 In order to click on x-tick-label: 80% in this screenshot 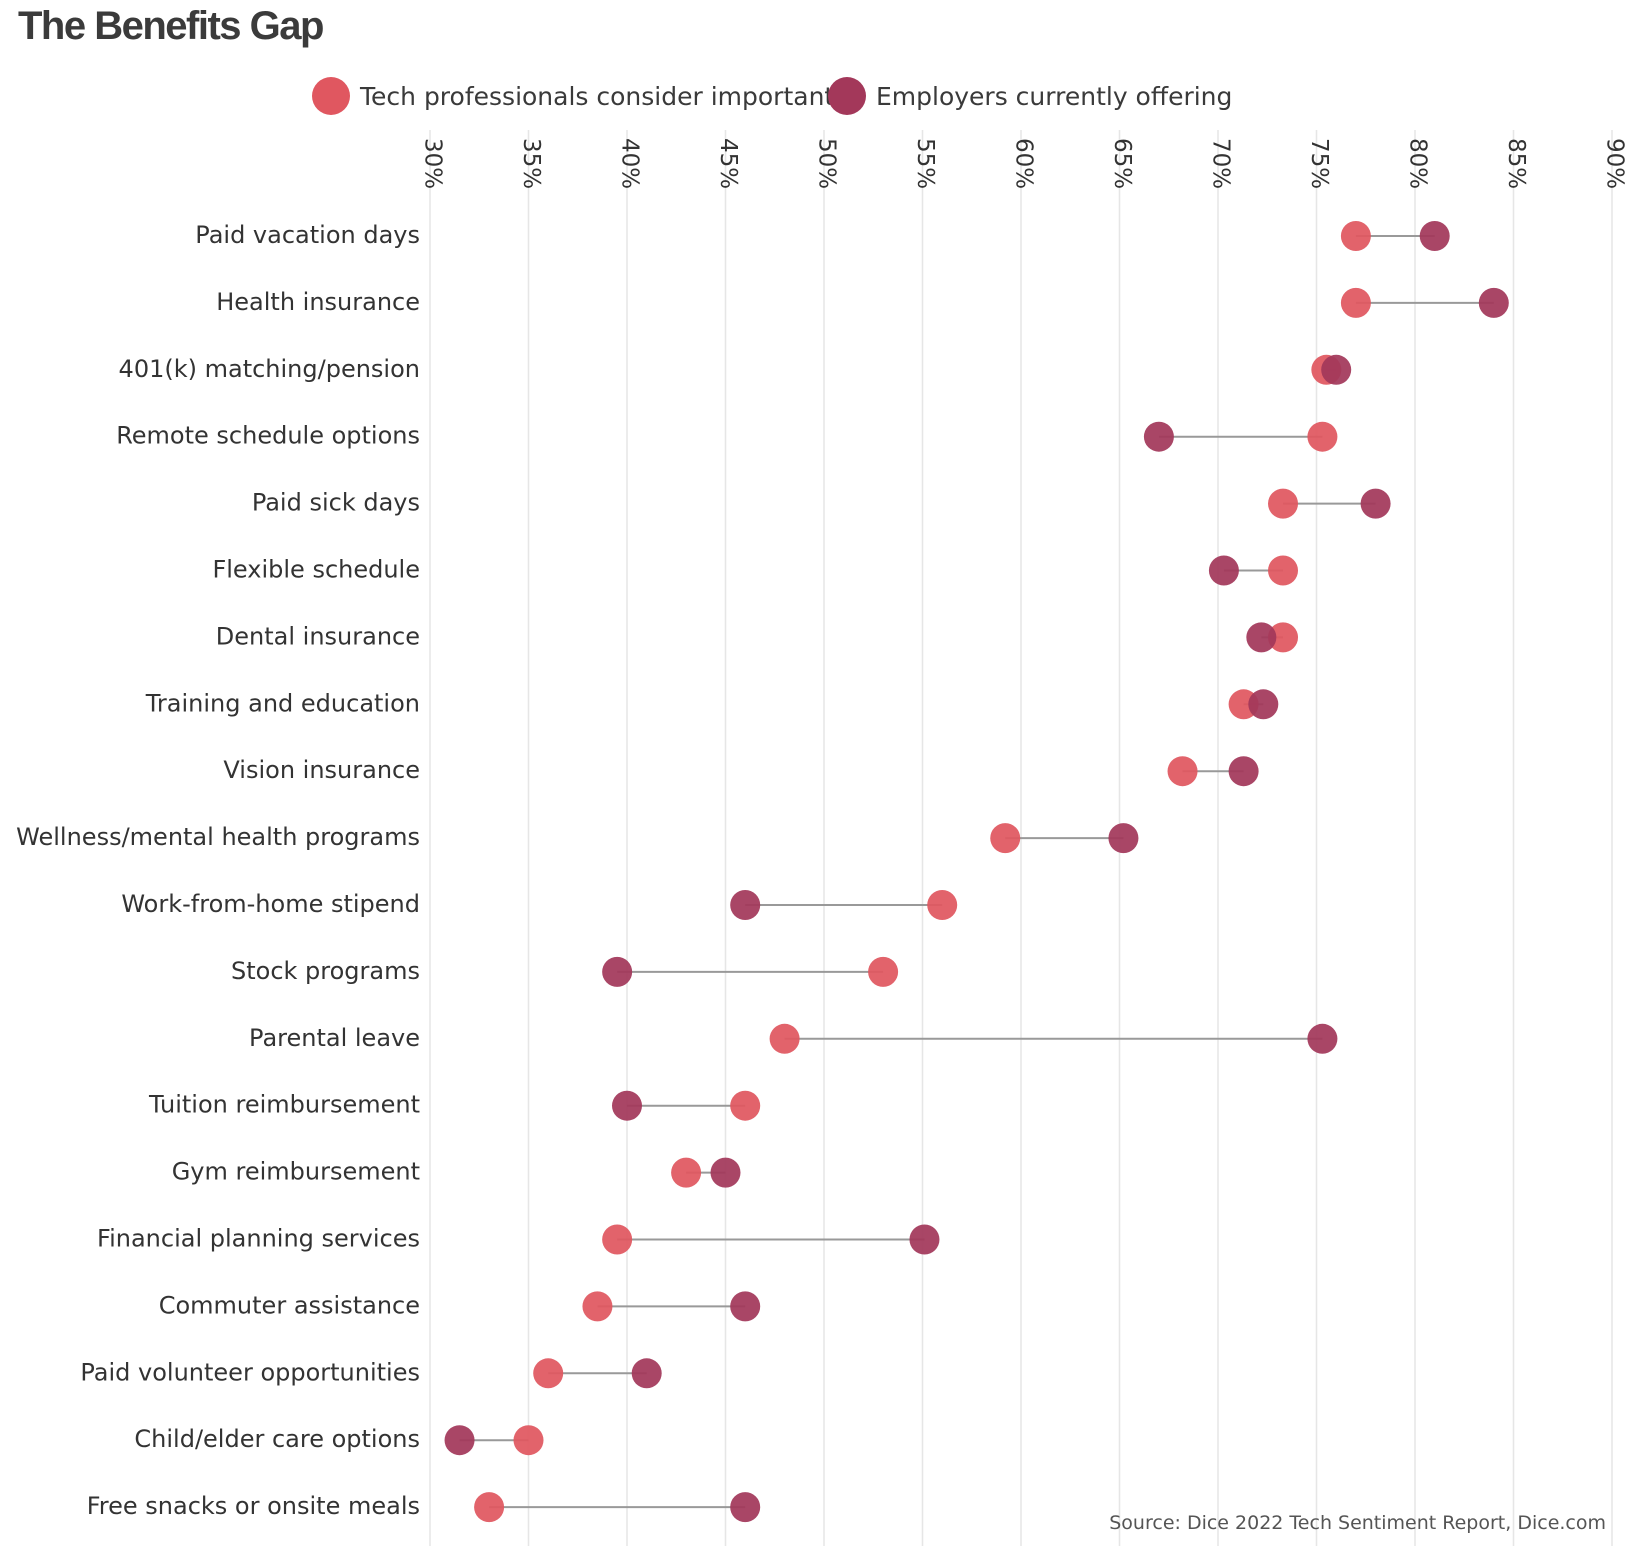, I will do `click(1418, 163)`.